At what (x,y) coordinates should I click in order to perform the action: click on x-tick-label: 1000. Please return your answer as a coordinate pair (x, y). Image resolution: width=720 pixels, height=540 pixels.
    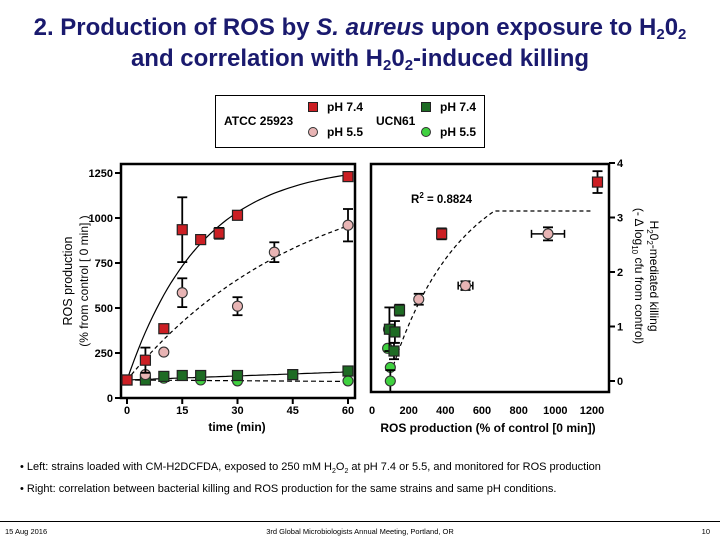
    Looking at the image, I should click on (555, 411).